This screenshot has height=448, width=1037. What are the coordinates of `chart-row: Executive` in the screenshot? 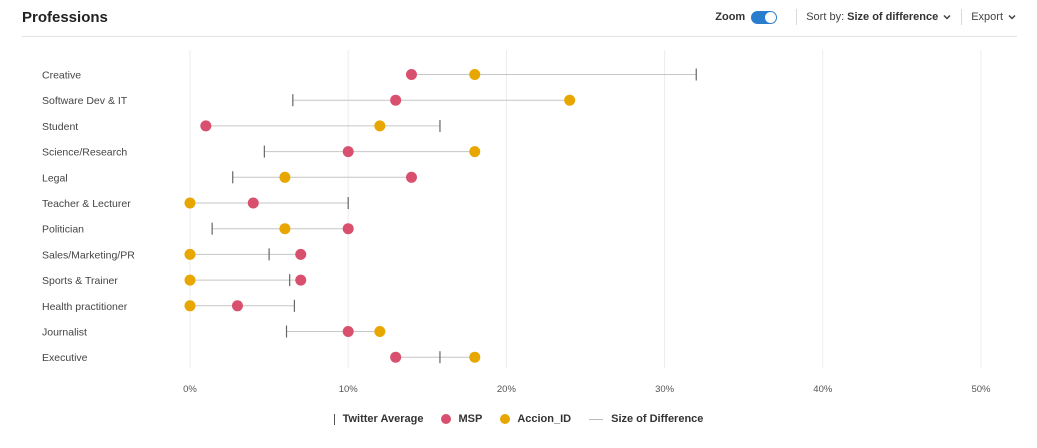 It's located at (261, 357).